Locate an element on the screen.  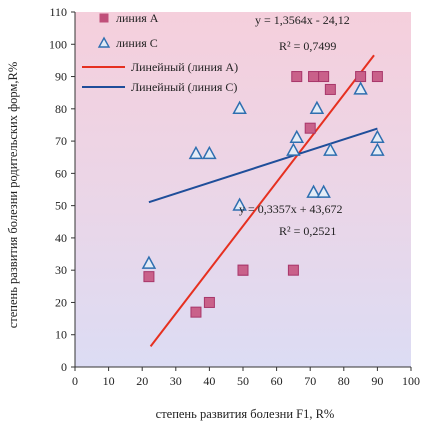
r2-trend-a: R² = 0,7499 is located at coordinates (307, 46).